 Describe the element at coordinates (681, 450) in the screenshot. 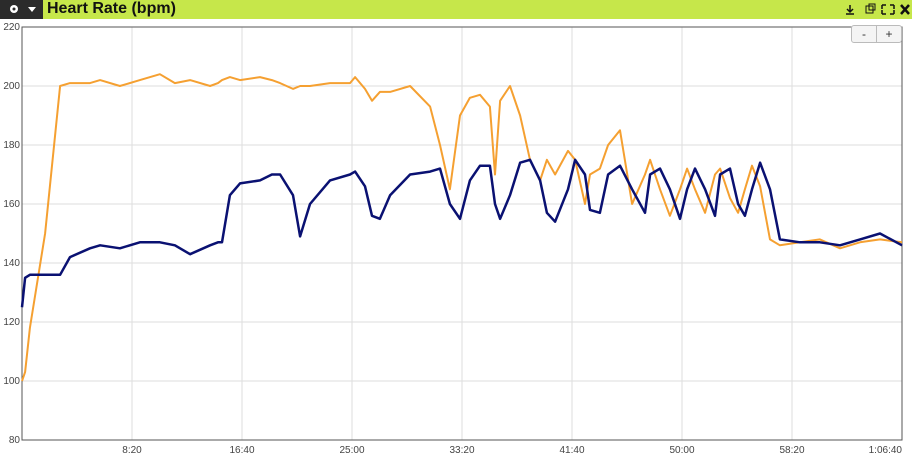

I see `x-tick-label: 50:00` at that location.